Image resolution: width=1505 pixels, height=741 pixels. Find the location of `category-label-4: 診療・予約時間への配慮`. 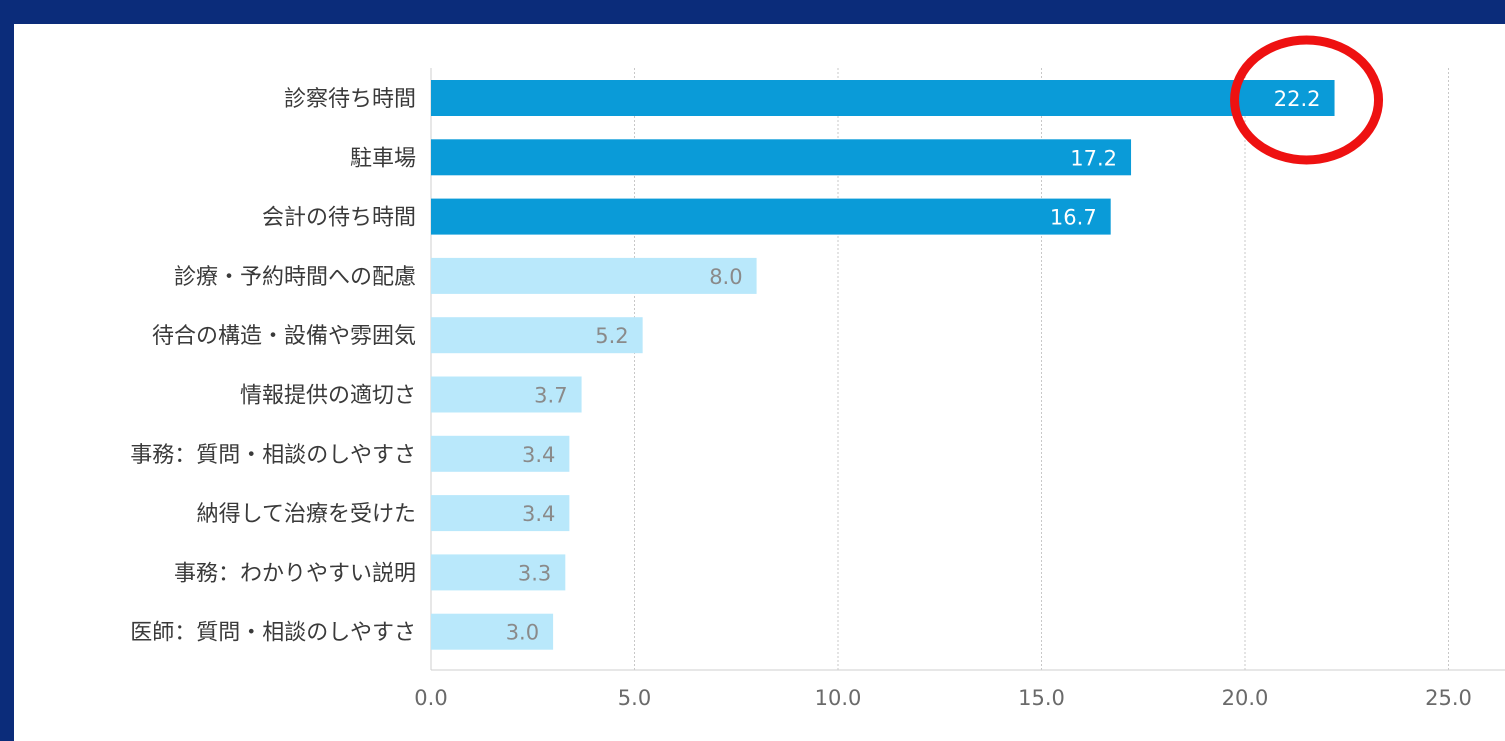

category-label-4: 診療・予約時間への配慮 is located at coordinates (295, 277).